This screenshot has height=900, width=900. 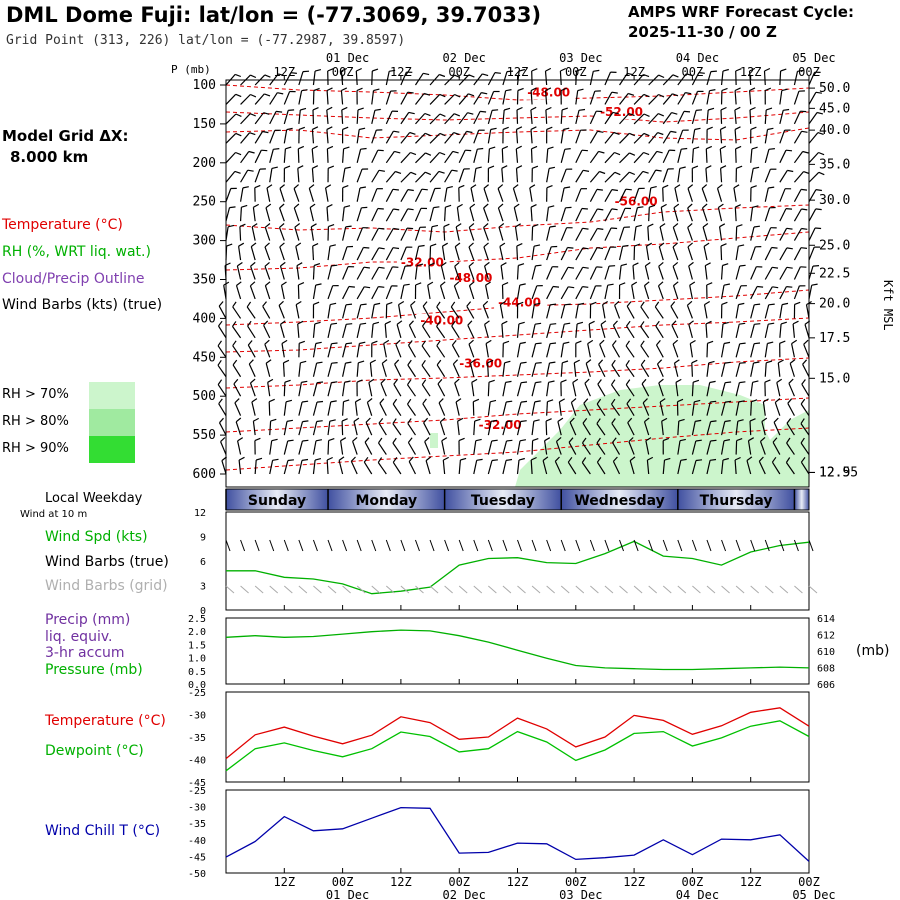 I want to click on pressure-tick-label: 614, so click(x=826, y=619).